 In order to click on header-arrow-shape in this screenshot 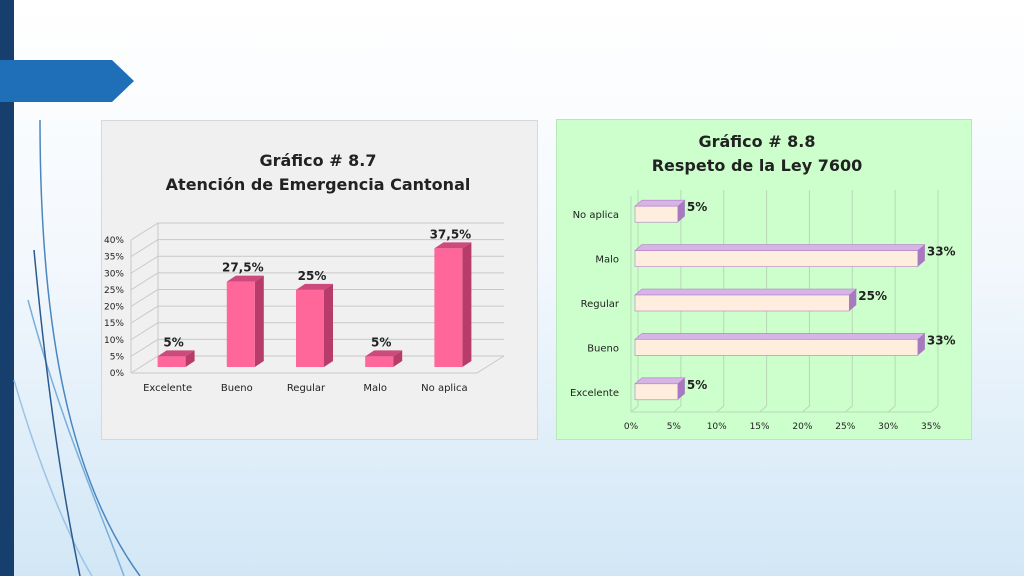, I will do `click(67, 81)`.